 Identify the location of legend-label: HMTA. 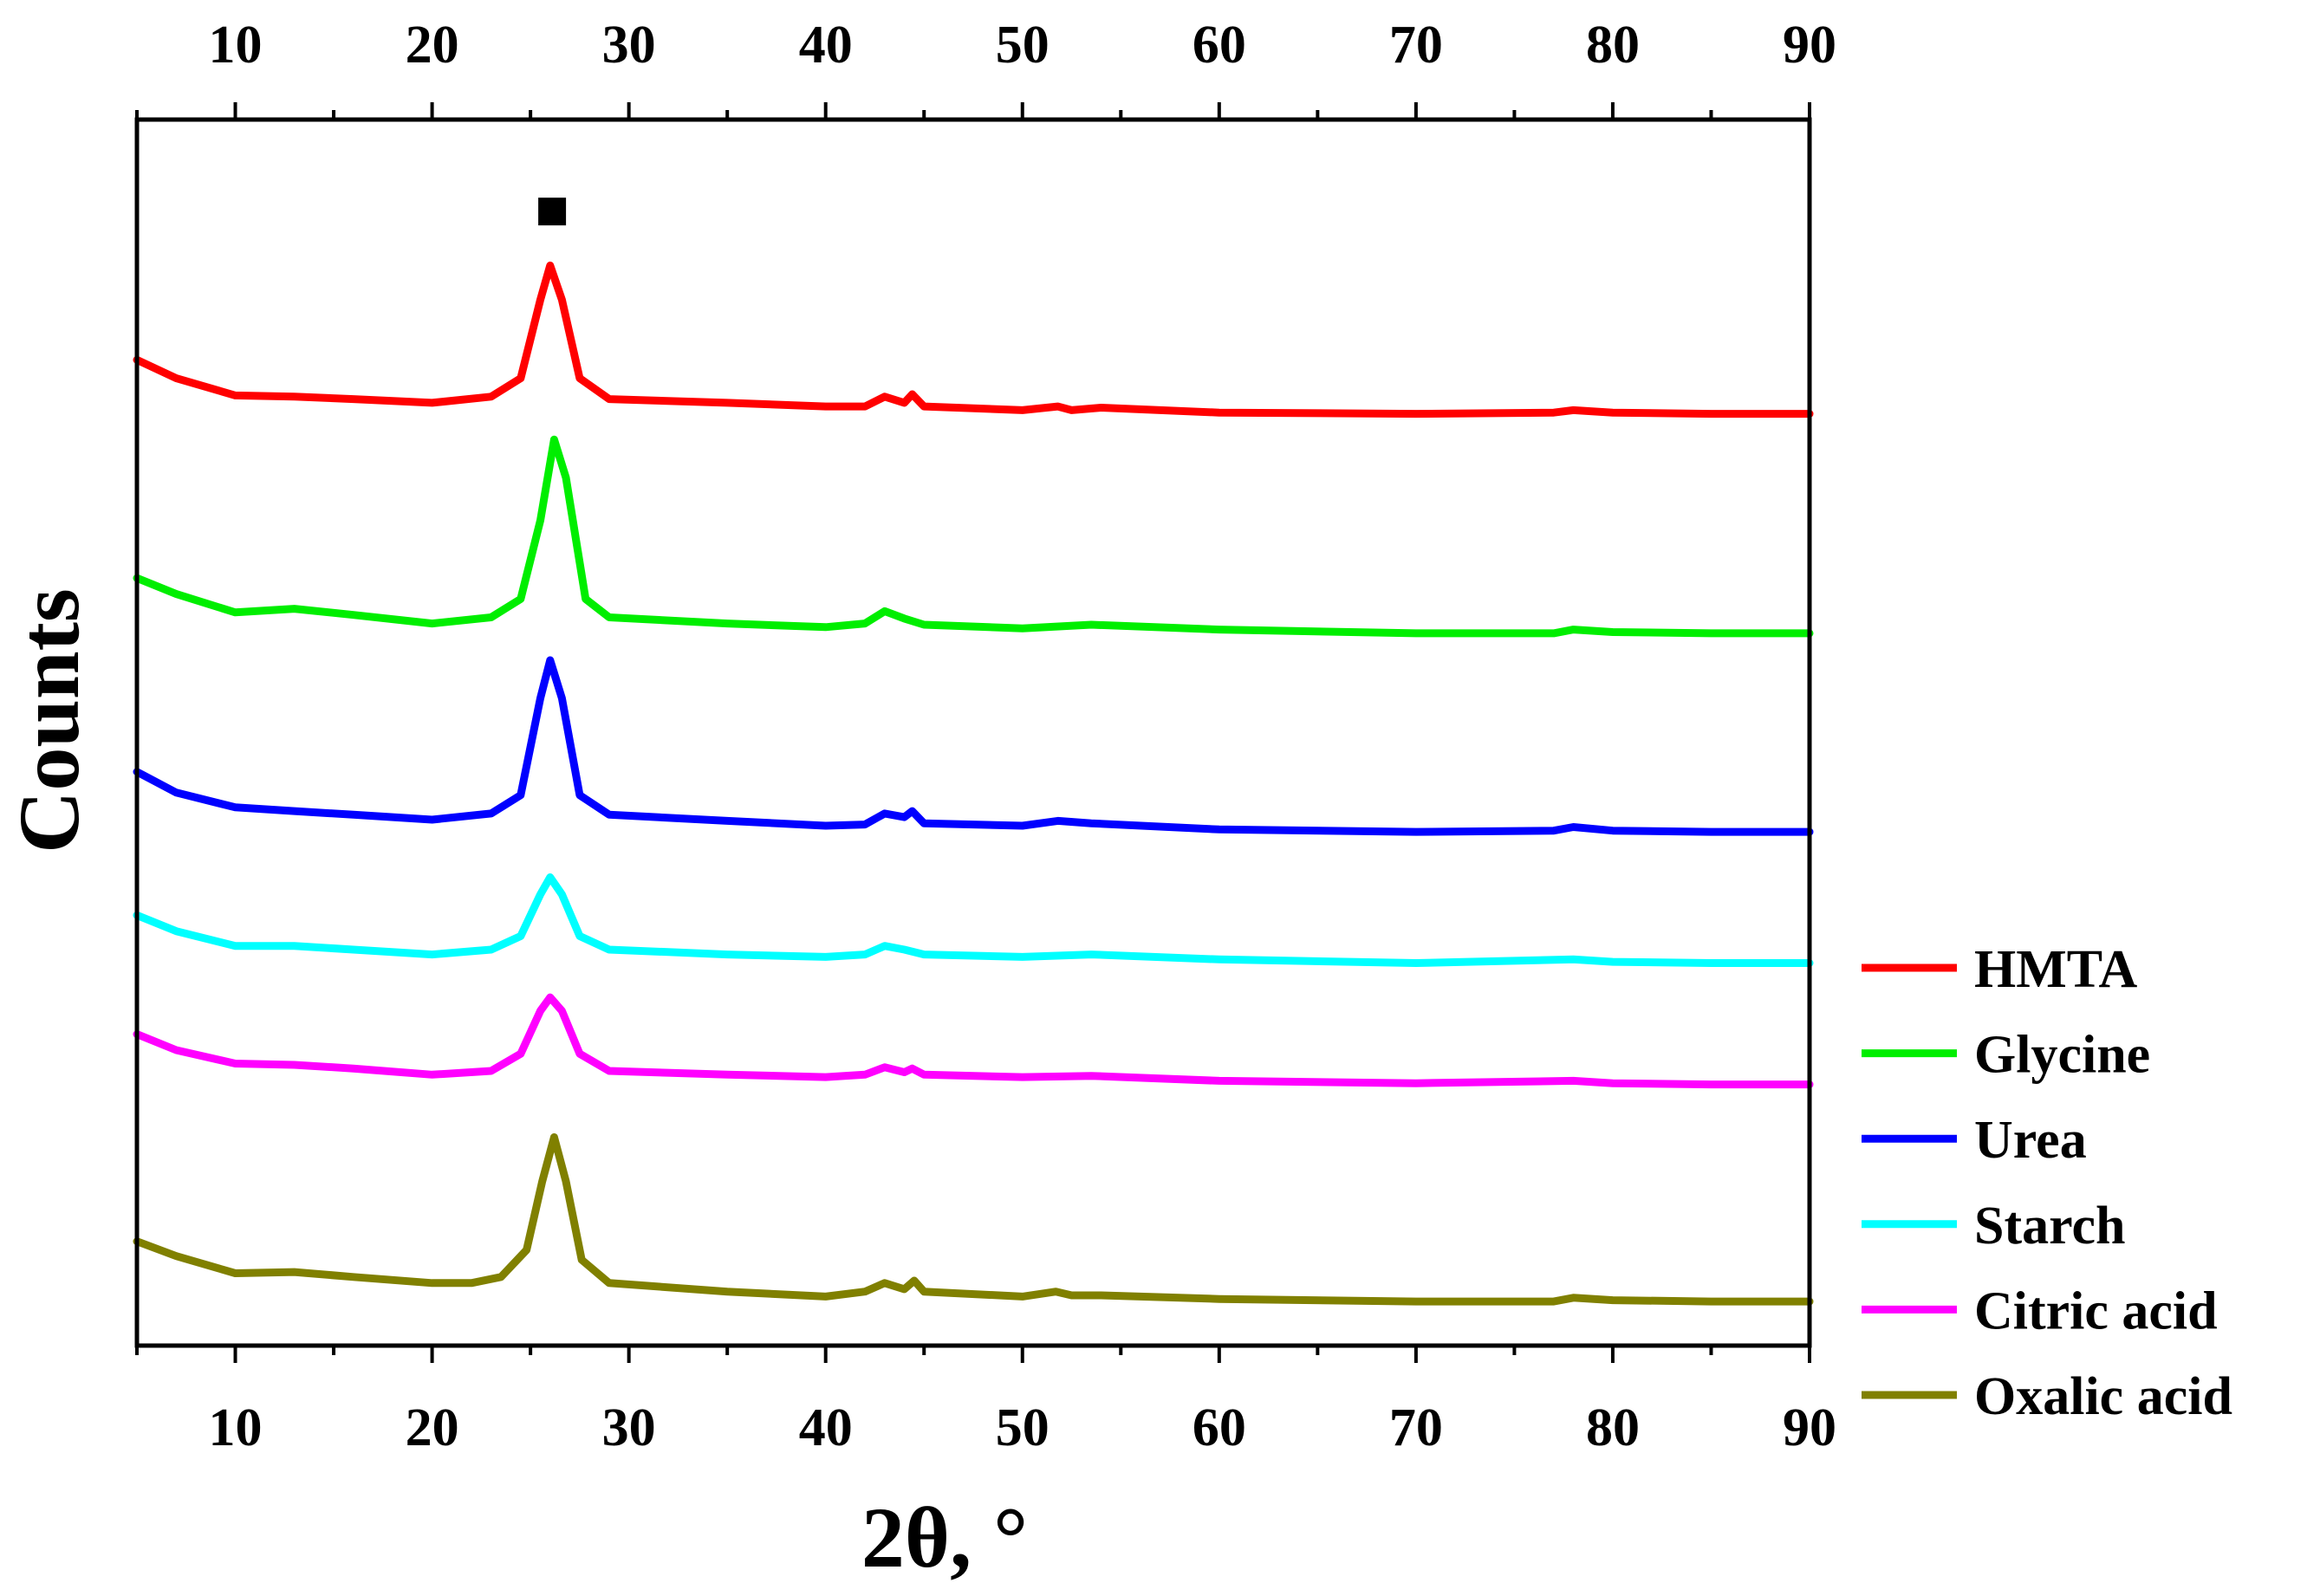
(2055, 969).